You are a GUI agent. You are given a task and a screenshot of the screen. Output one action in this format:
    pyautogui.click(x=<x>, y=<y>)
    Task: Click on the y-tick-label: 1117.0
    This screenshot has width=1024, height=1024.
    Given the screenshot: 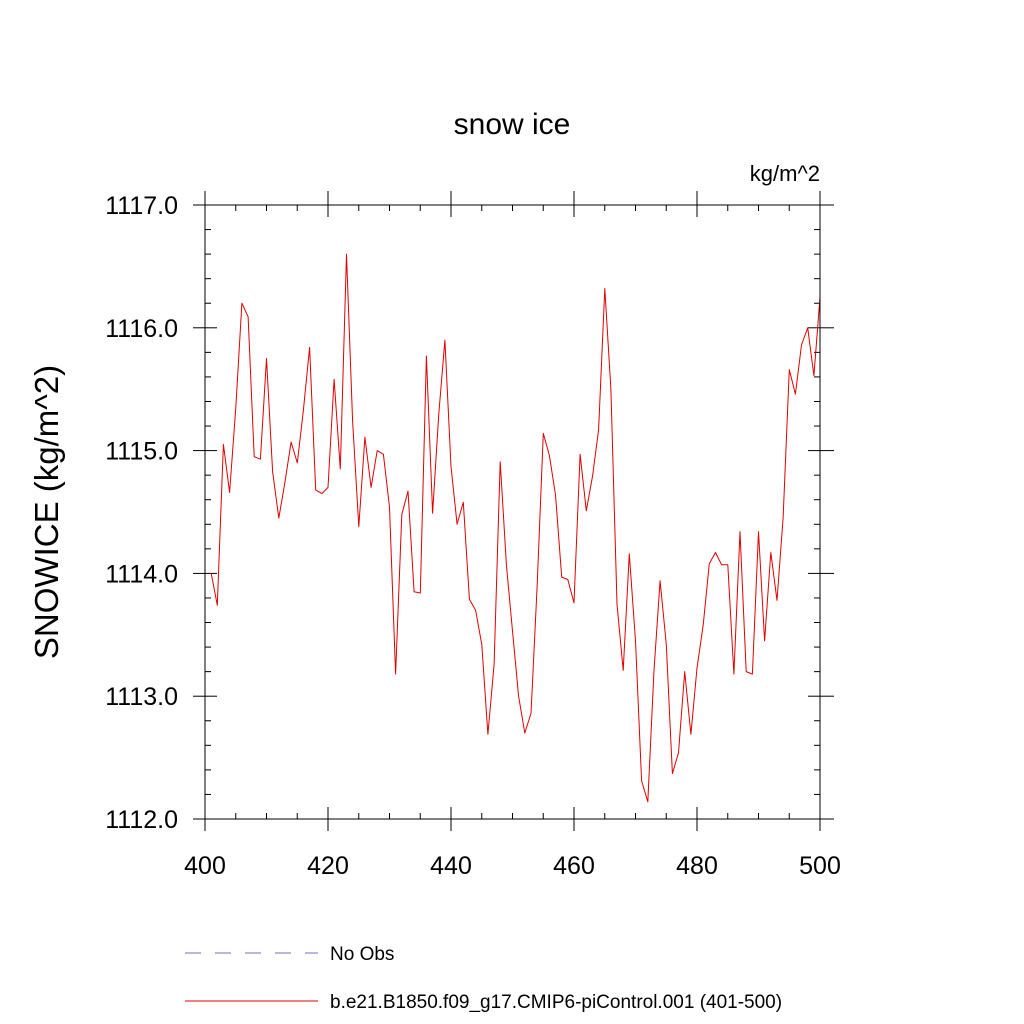 What is the action you would take?
    pyautogui.click(x=141, y=206)
    